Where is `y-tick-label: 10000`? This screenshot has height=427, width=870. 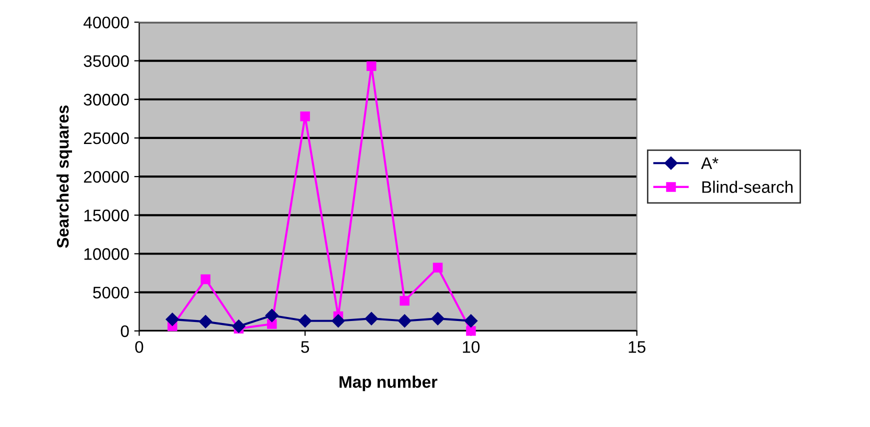 y-tick-label: 10000 is located at coordinates (106, 254).